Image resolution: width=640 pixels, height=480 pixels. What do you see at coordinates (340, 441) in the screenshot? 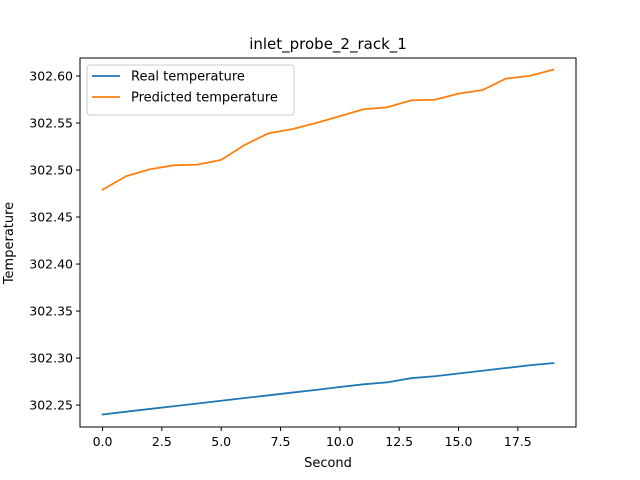
I see `x-tick-label: 10.0` at bounding box center [340, 441].